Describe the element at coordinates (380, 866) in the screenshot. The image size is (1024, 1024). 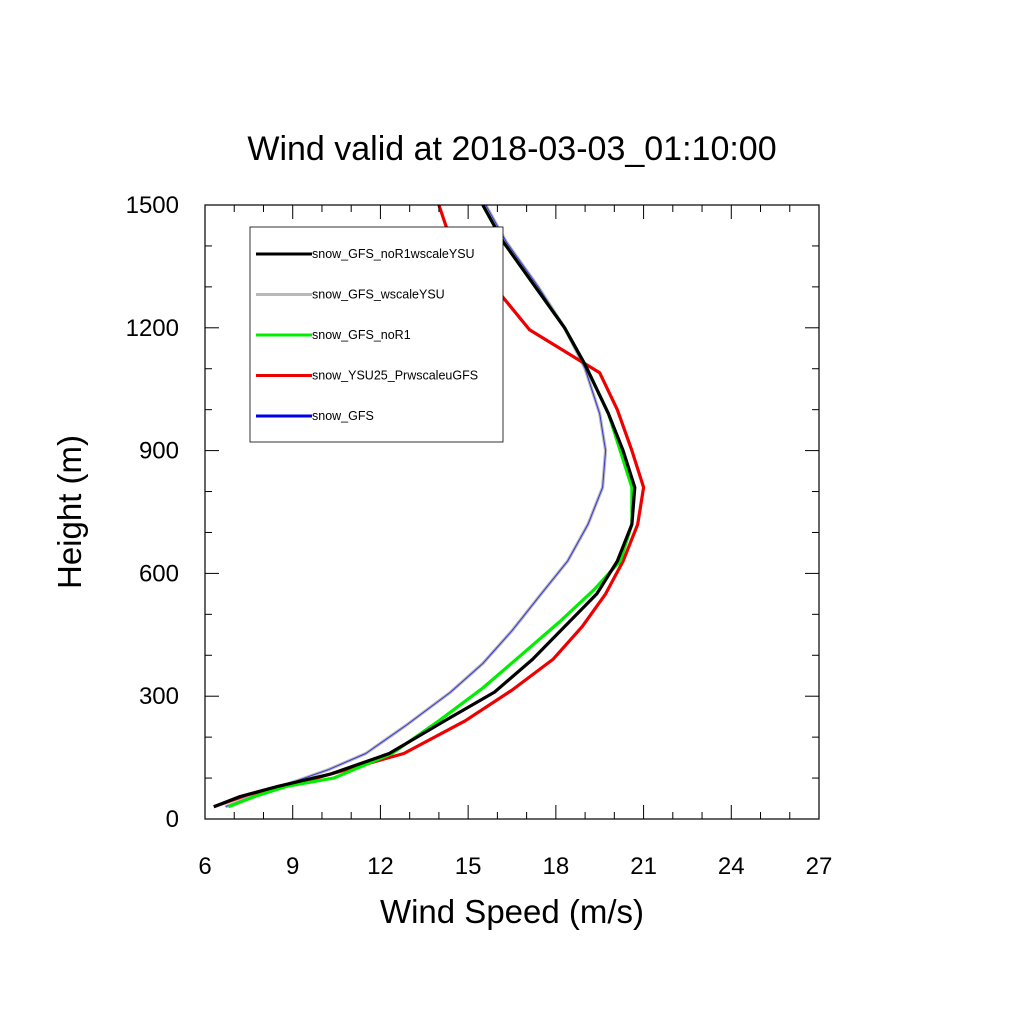
I see `x-tick-label: 12` at that location.